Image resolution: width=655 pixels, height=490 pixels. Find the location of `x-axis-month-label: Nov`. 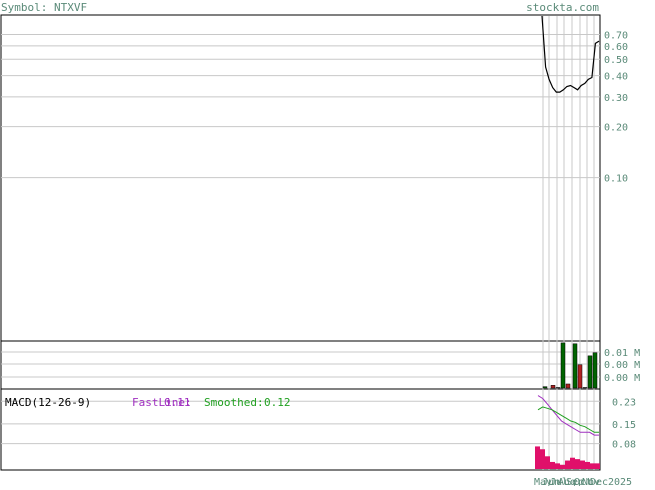

x-axis-month-label: Nov is located at coordinates (591, 481).